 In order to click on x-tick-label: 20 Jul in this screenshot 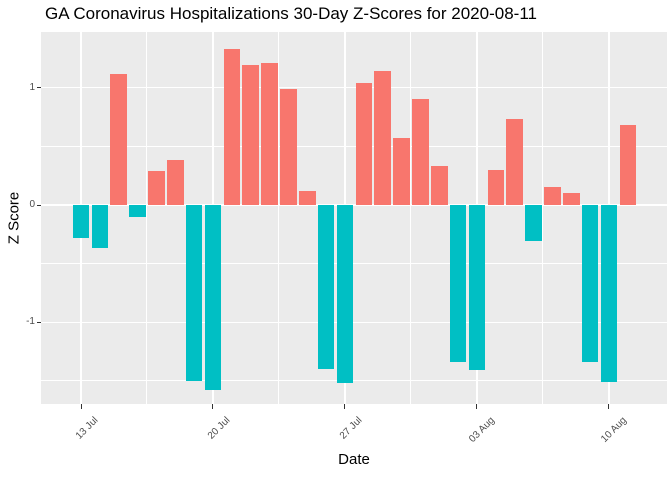, I will do `click(195, 426)`.